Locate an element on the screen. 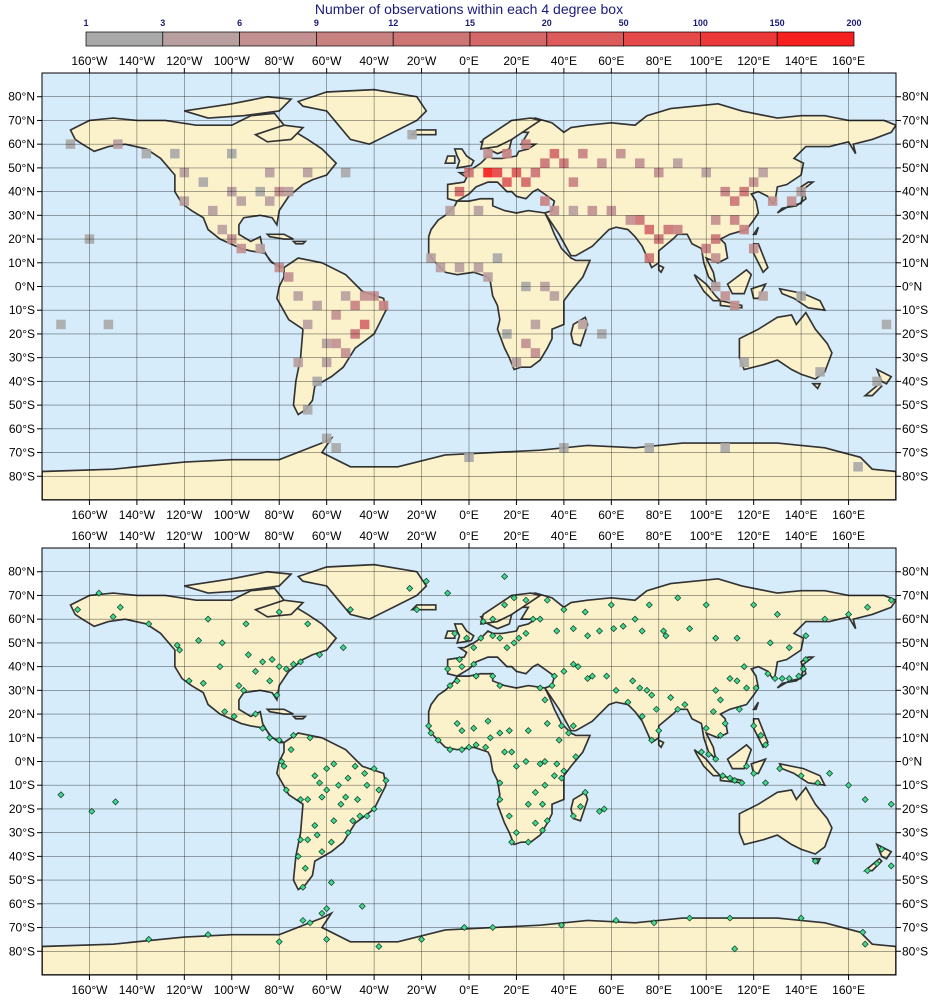 The height and width of the screenshot is (1000, 942). legend: 1 3 6 9 12 15 20 50 100 150 200 is located at coordinates (472, 32).